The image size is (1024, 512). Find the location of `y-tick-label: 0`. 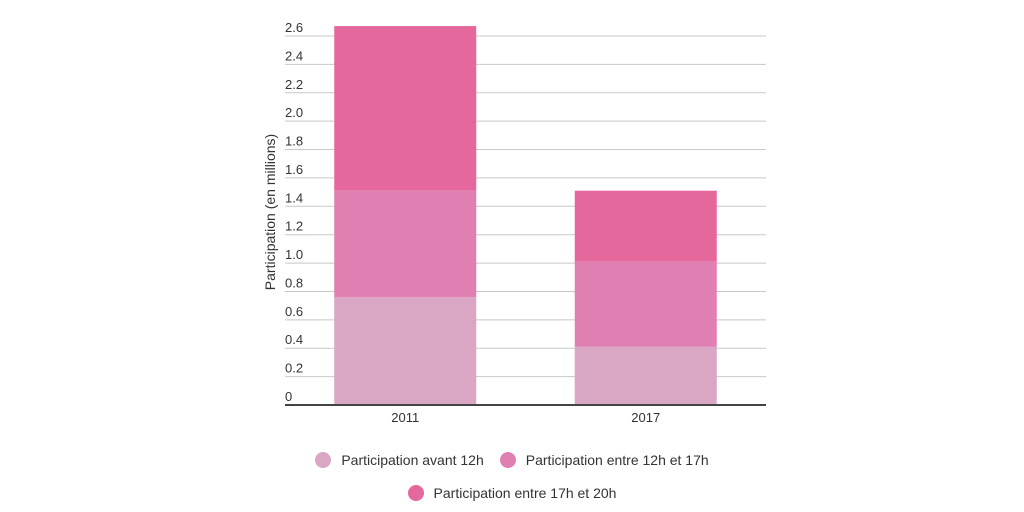

y-tick-label: 0 is located at coordinates (288, 396).